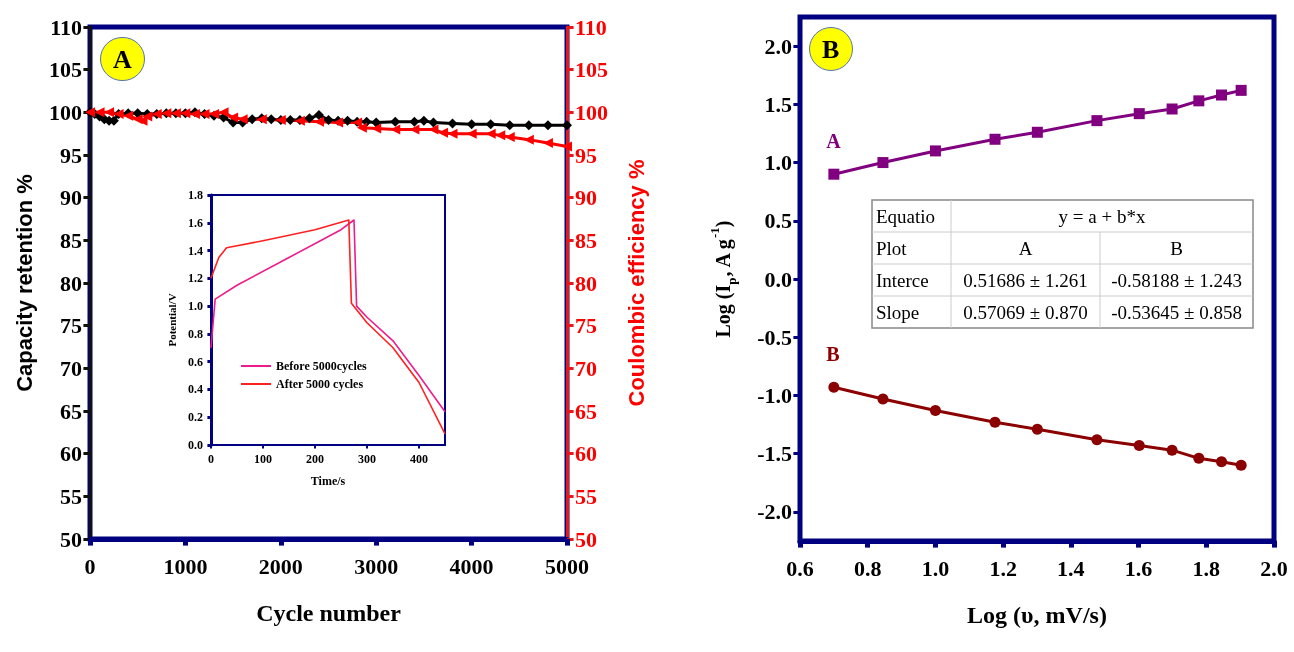  Describe the element at coordinates (778, 104) in the screenshot. I see `y-tick-label: 1.5` at that location.